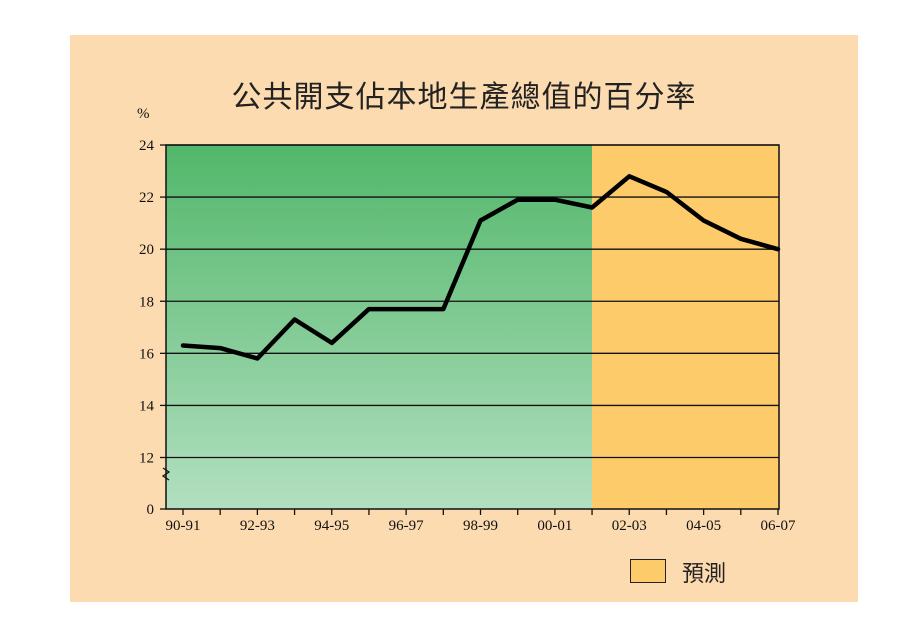 This screenshot has width=924, height=641. I want to click on y-tick-label-24: 24, so click(147, 146).